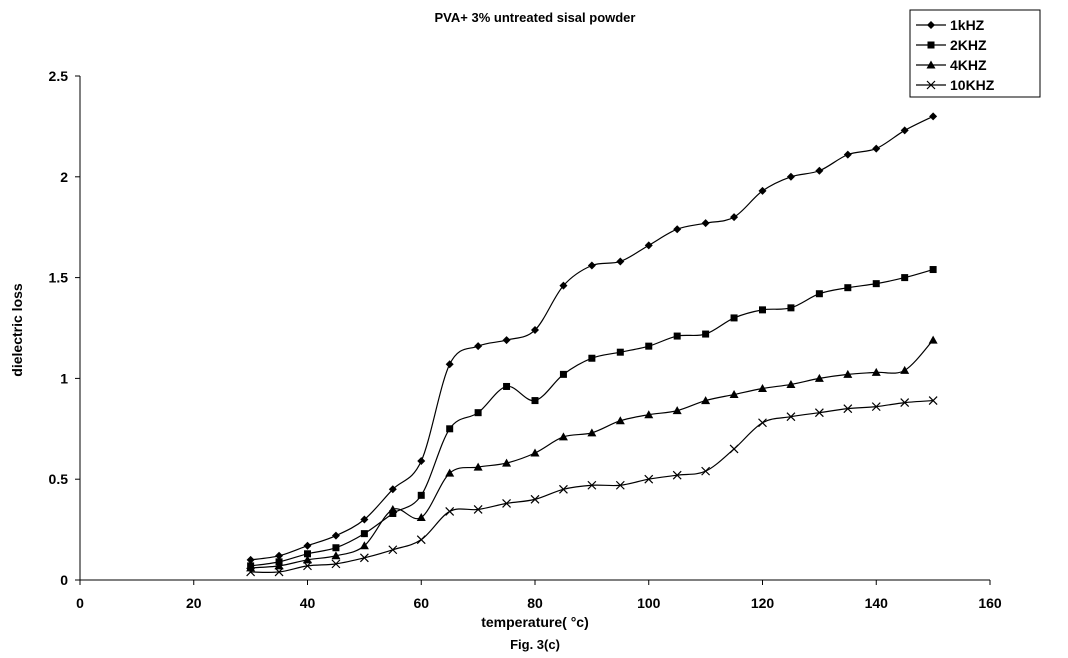 This screenshot has height=658, width=1068. I want to click on x-tick-label: 160, so click(990, 603).